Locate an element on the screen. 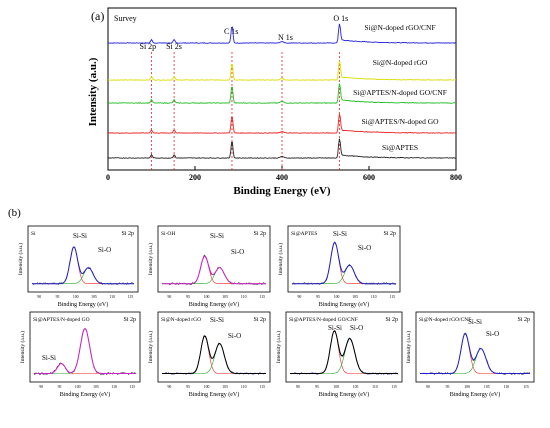 The image size is (550, 428). survey-xlabel: Binding Energy (eV) is located at coordinates (282, 191).